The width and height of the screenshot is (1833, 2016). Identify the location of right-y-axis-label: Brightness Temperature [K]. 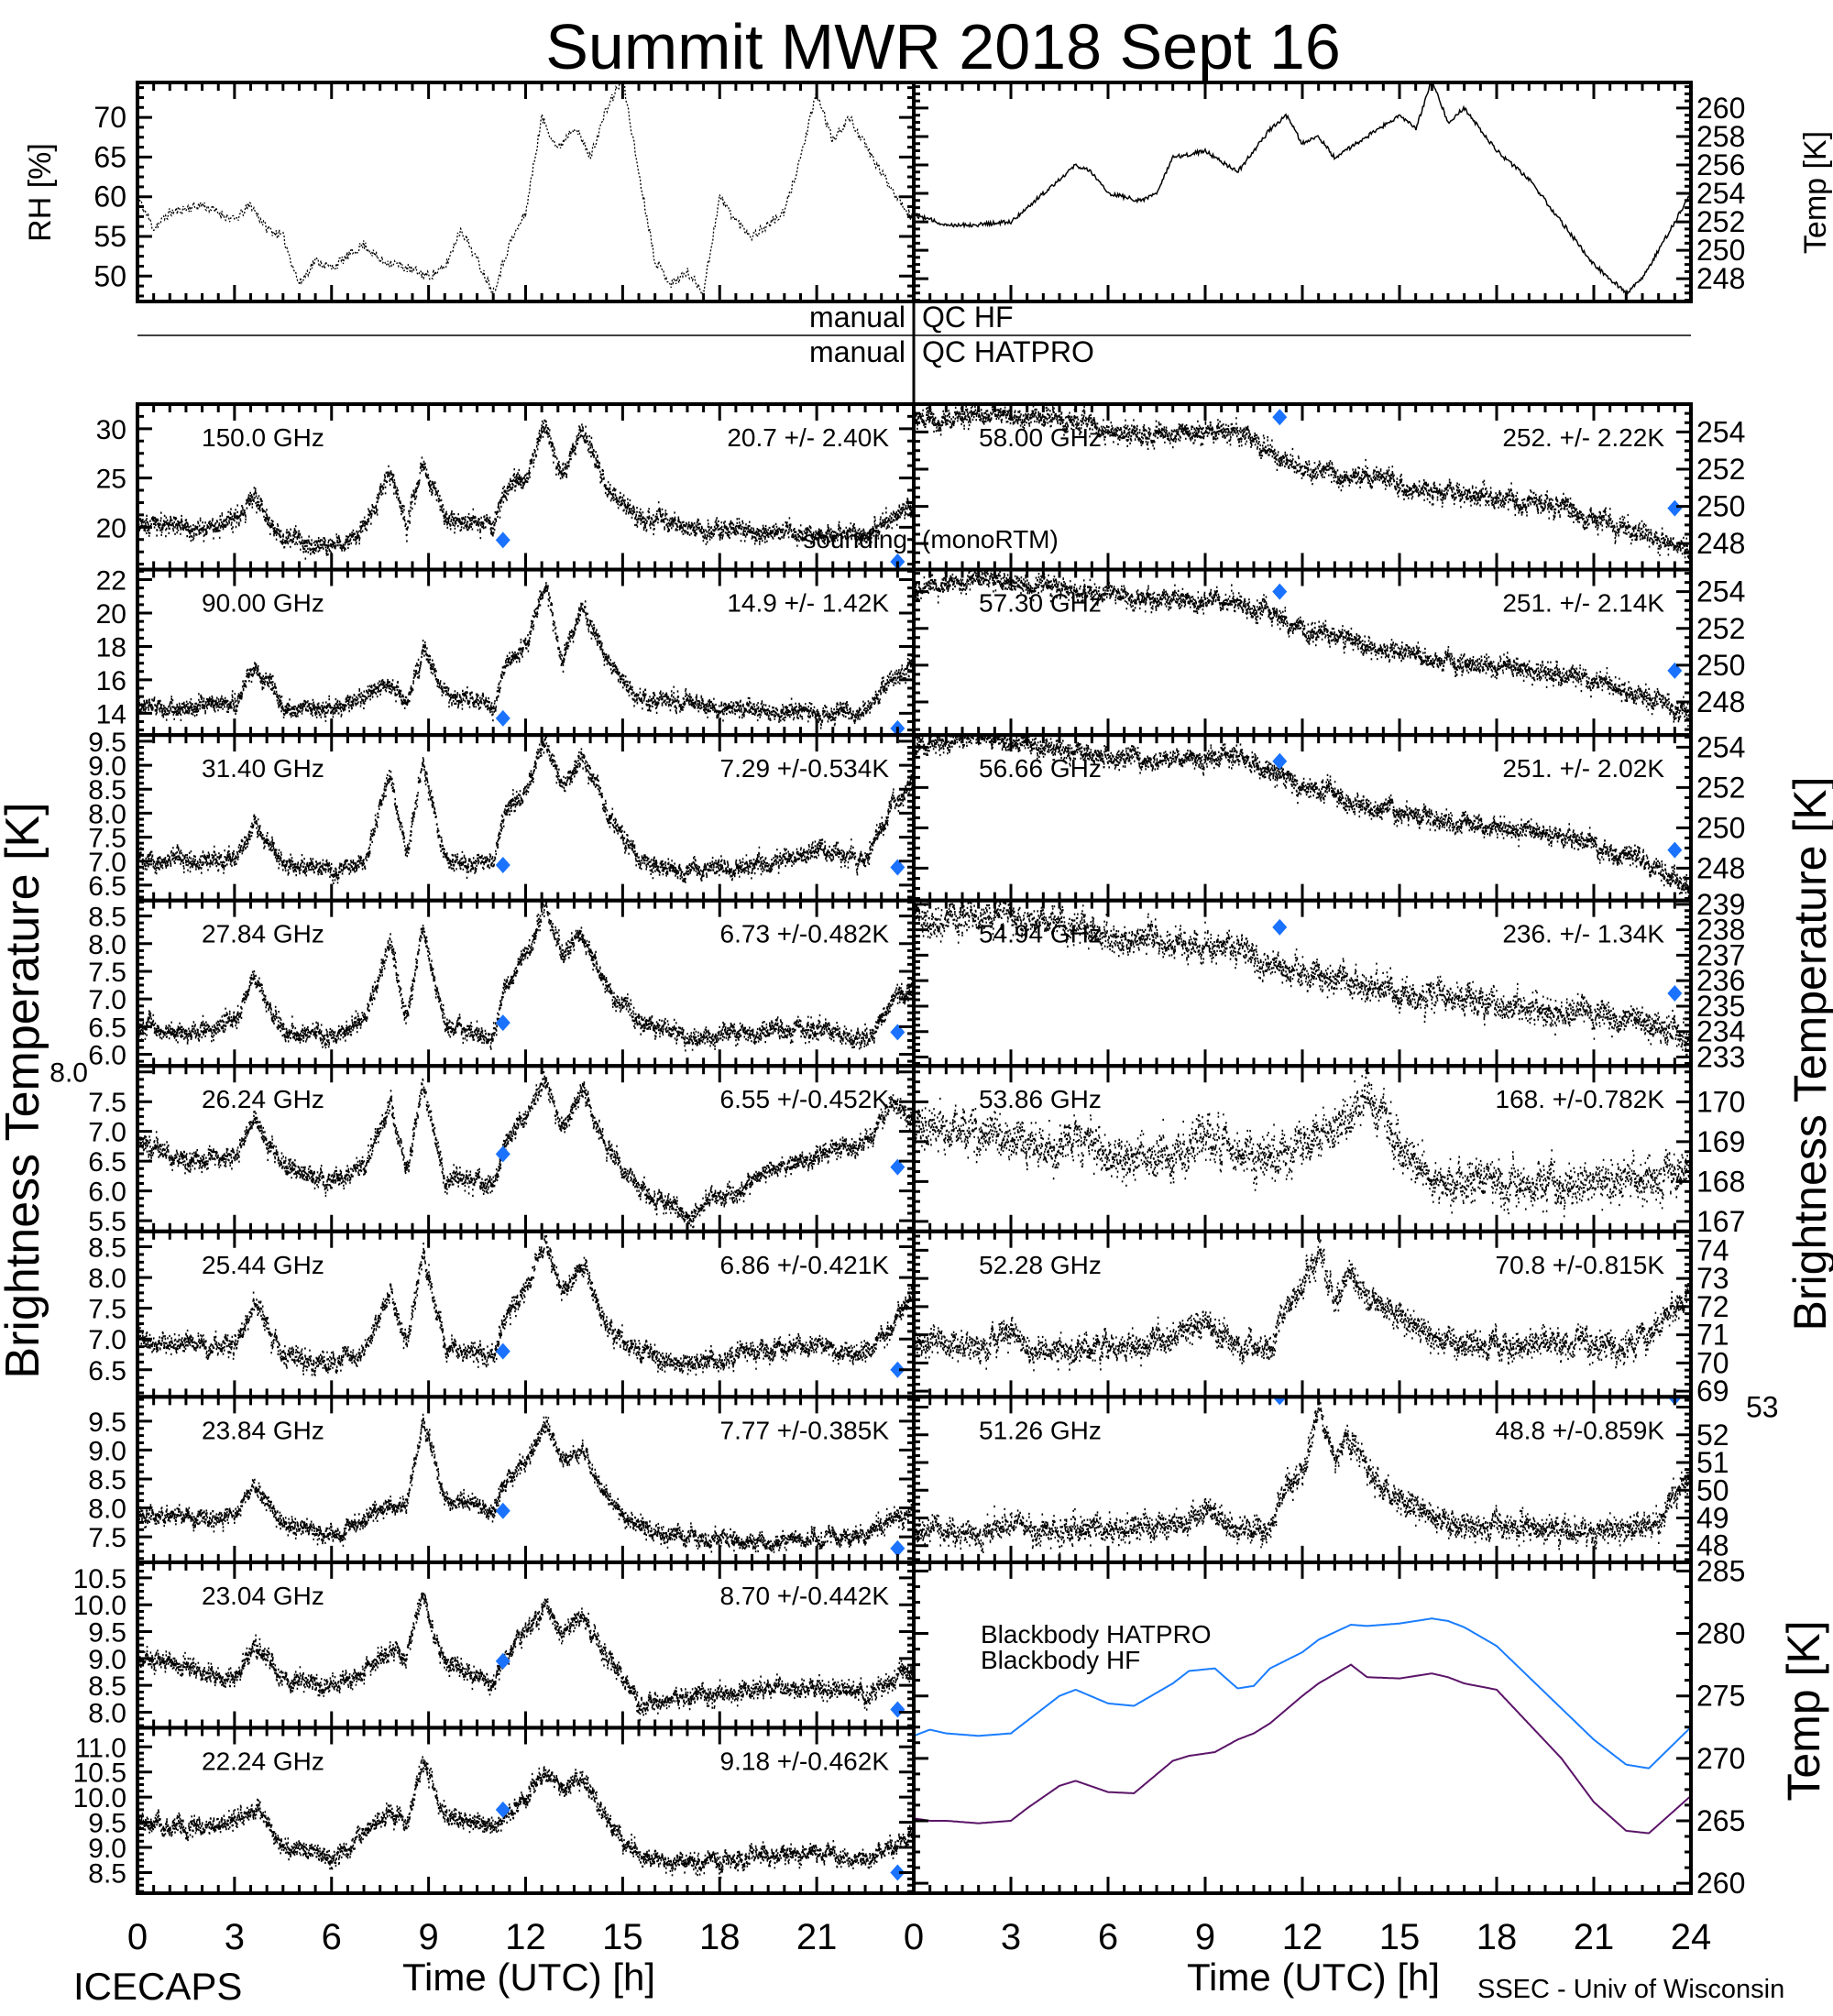
(1808, 1054).